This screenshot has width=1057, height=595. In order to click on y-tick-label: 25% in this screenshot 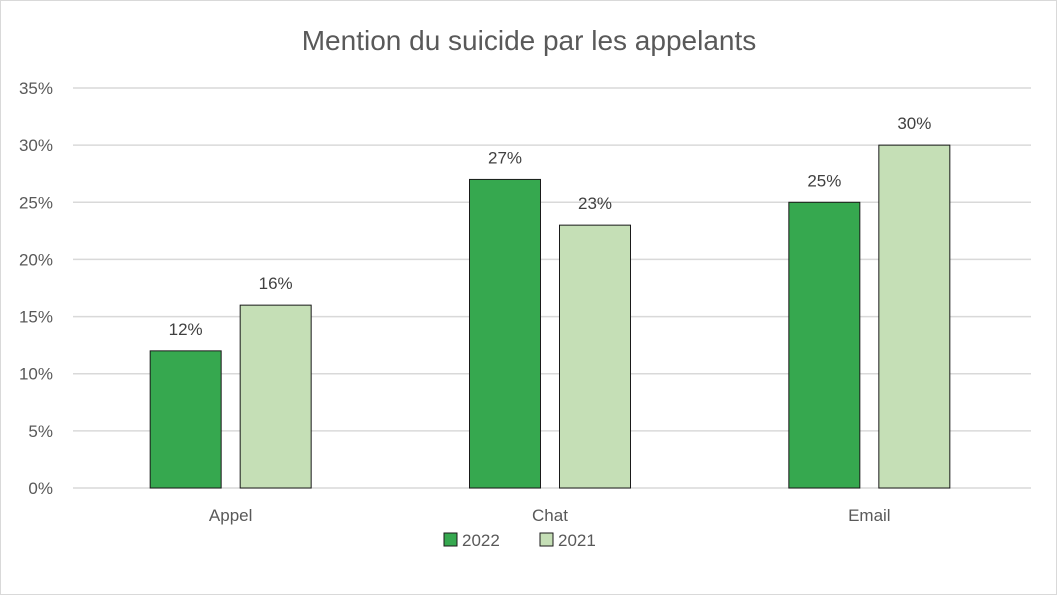, I will do `click(36, 202)`.